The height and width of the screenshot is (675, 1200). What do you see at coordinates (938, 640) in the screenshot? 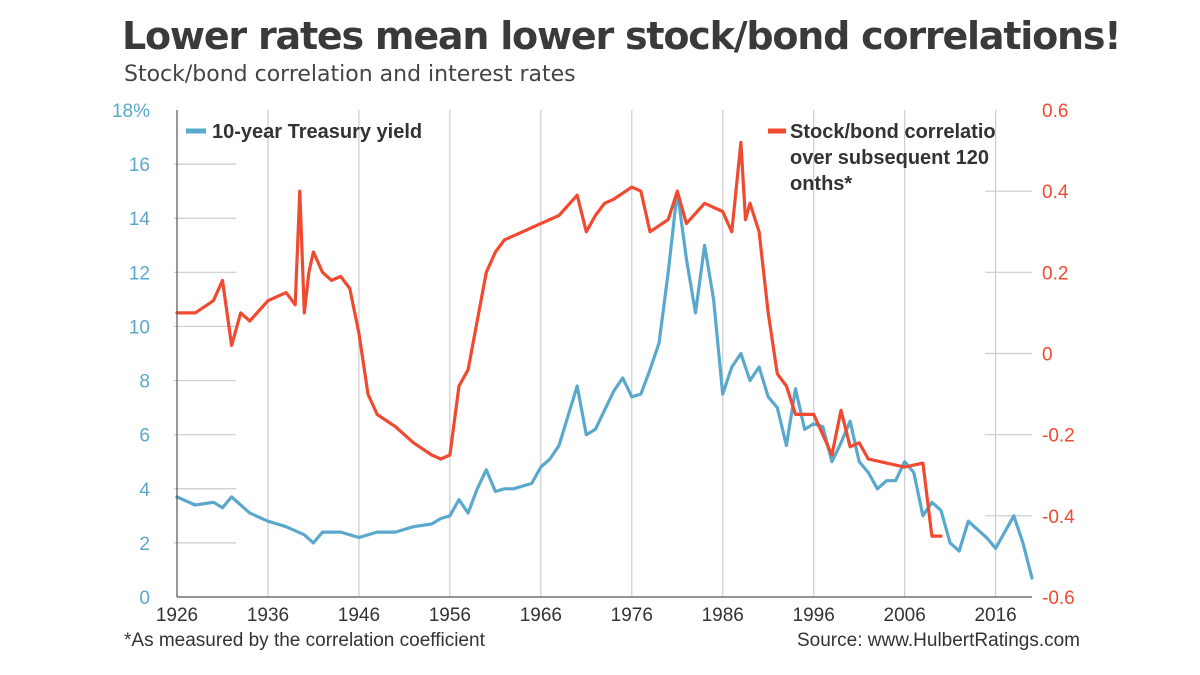
I see `source-note: Source: www.HulbertRatings.com` at bounding box center [938, 640].